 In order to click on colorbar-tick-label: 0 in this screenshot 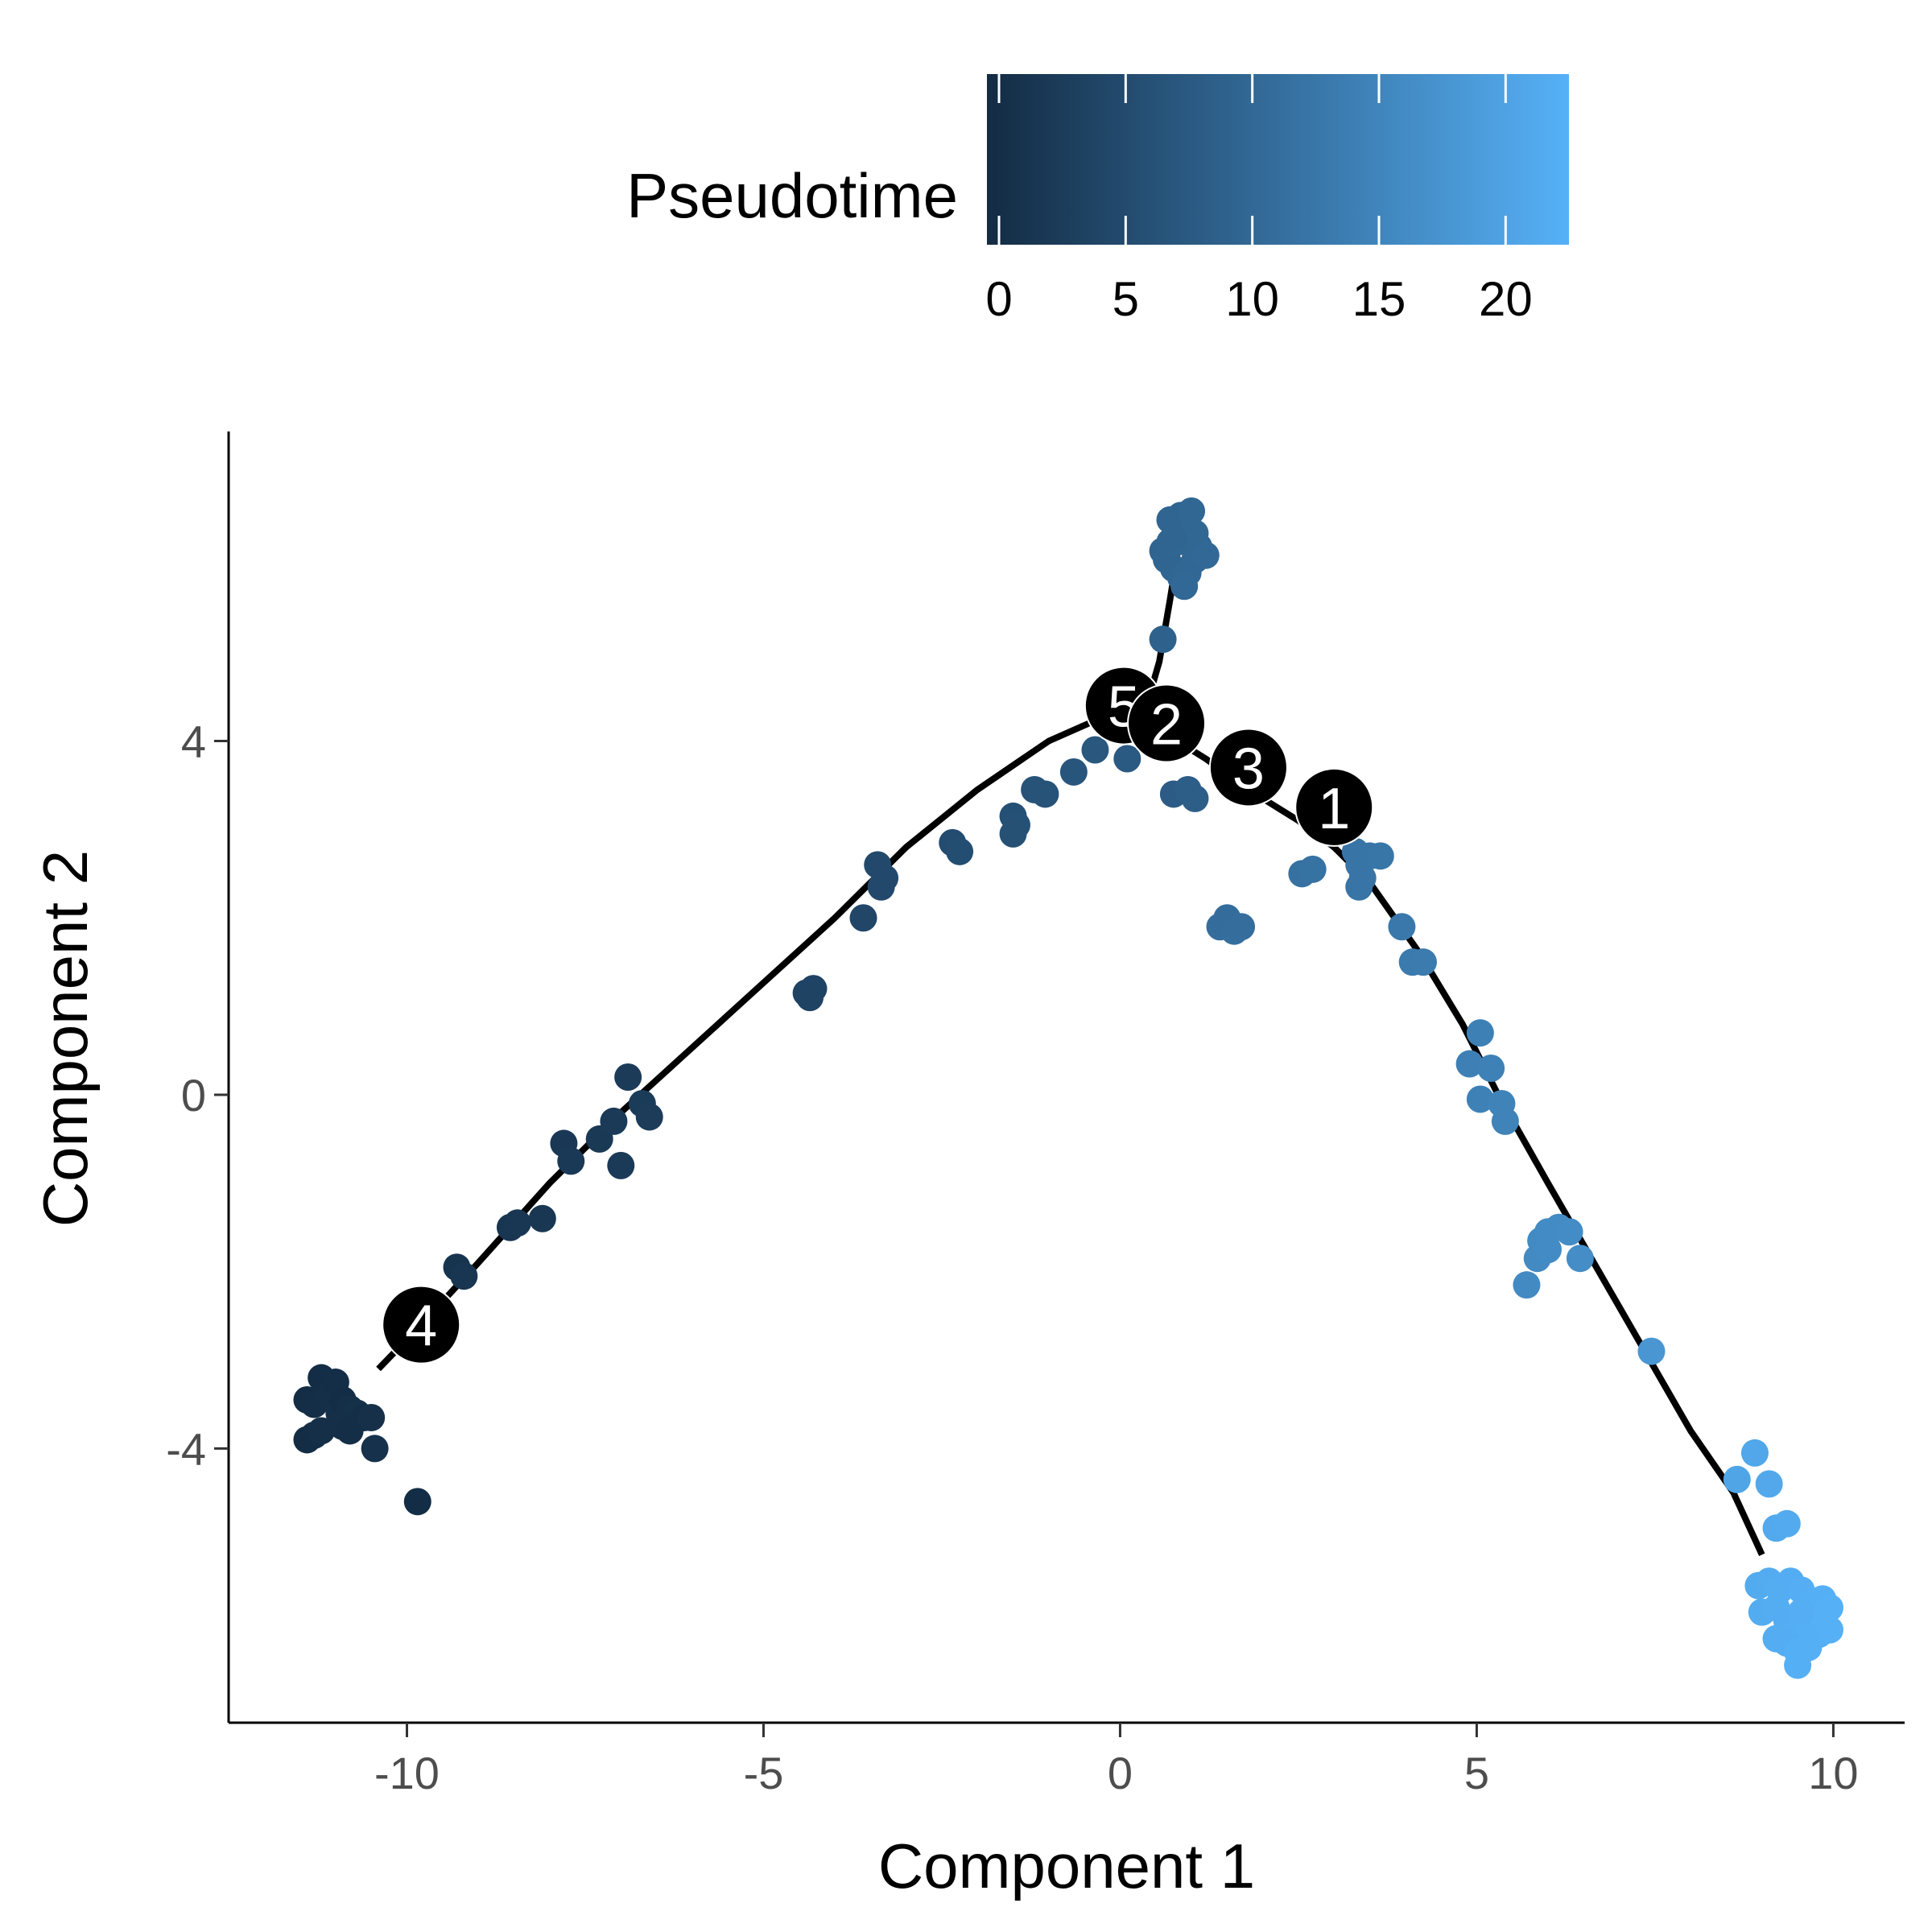, I will do `click(998, 299)`.